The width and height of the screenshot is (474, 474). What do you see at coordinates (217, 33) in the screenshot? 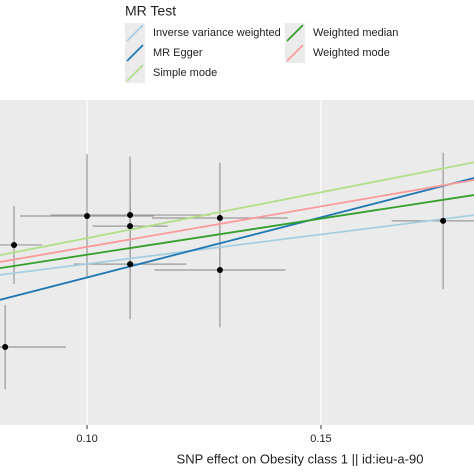
I see `legend-label: Inverse variance weighted` at bounding box center [217, 33].